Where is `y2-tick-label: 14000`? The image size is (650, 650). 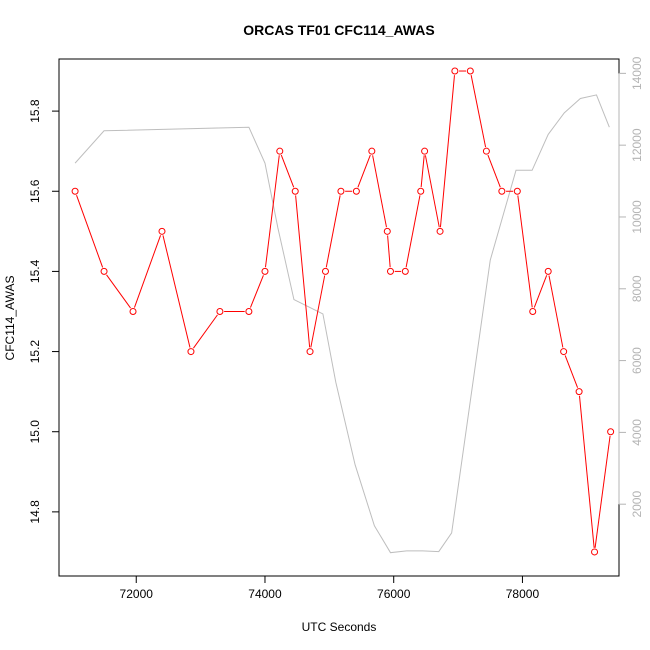
y2-tick-label: 14000 is located at coordinates (637, 73).